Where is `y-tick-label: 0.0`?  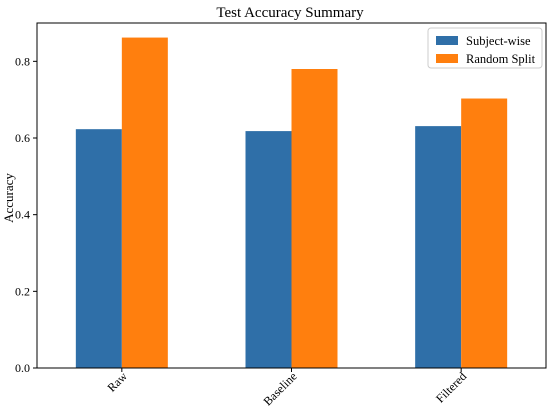 y-tick-label: 0.0 is located at coordinates (22, 368).